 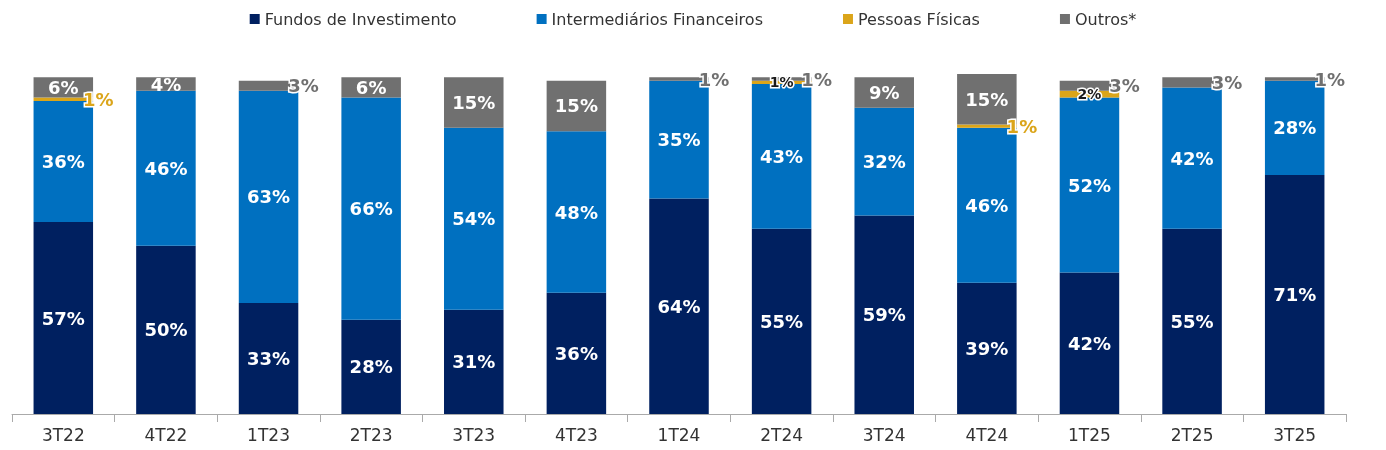 What do you see at coordinates (782, 434) in the screenshot?
I see `x-tick-label: 2T24` at bounding box center [782, 434].